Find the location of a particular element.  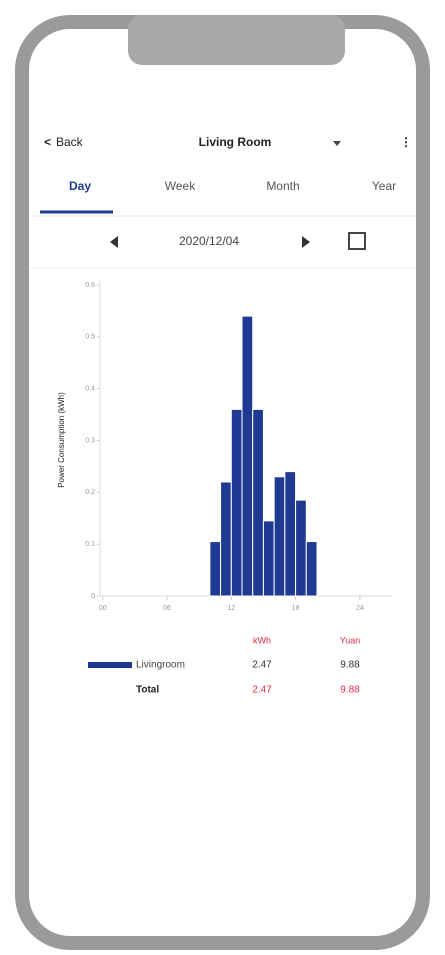

y-tick-label: 0.6 is located at coordinates (90, 285).